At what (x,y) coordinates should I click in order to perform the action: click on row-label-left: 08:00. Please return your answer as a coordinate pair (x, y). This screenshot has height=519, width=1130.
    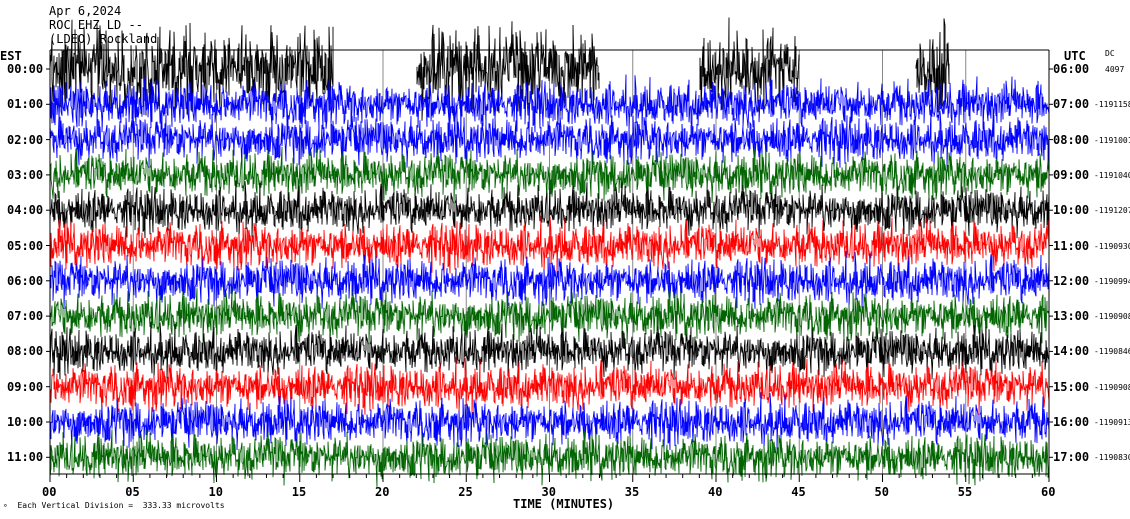
    Looking at the image, I should click on (25, 351).